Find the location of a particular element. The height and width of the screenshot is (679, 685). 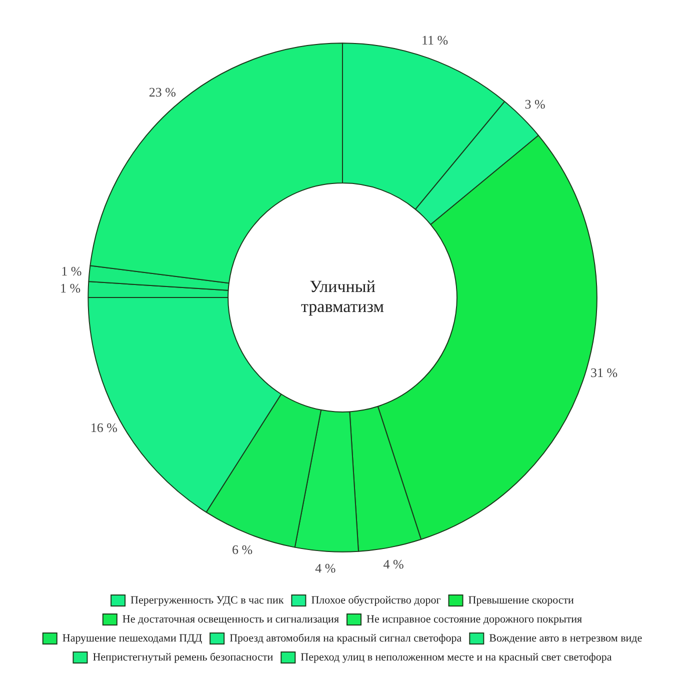

legend-label: Нарушение пешеходами ПДД is located at coordinates (132, 638).